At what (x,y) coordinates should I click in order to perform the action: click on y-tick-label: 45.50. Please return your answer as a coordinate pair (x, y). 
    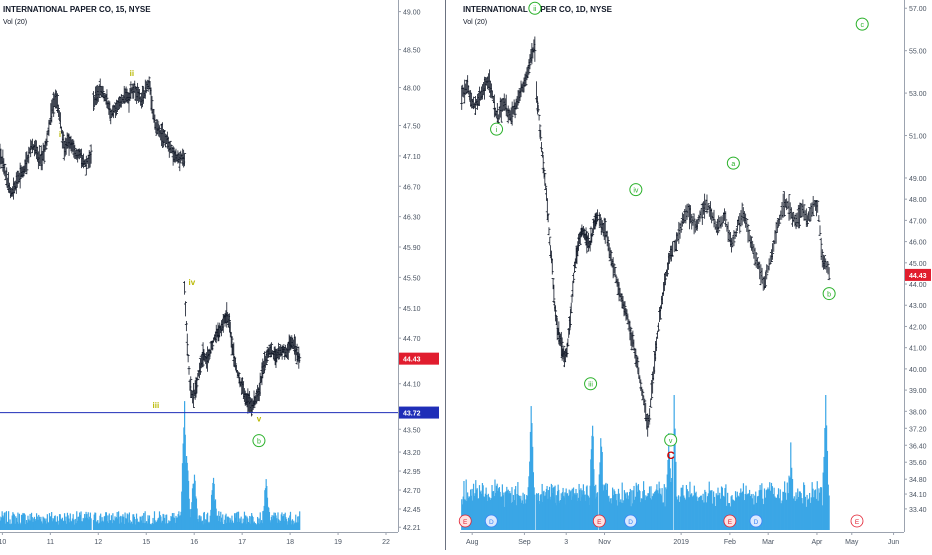
    Looking at the image, I should click on (412, 278).